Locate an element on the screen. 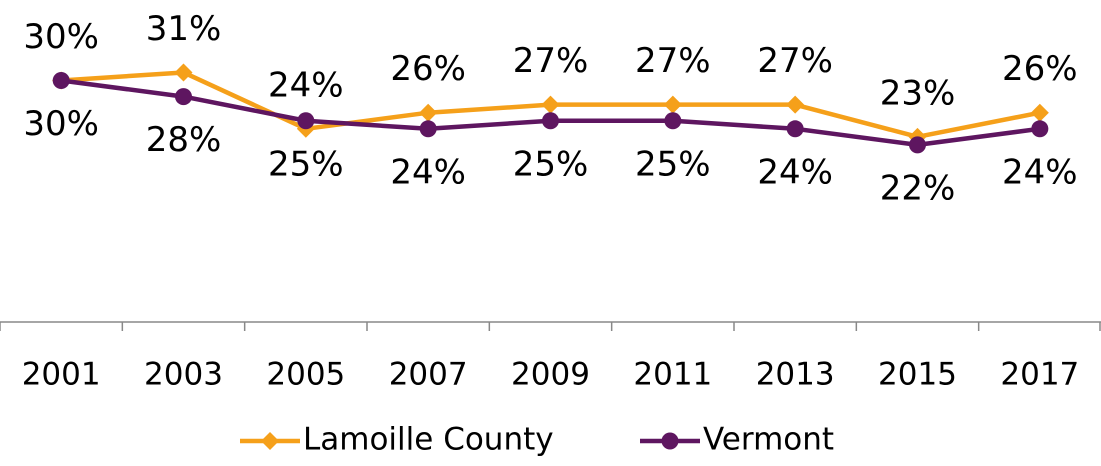 The width and height of the screenshot is (1101, 466). x-tick-label: 2003 is located at coordinates (183, 375).